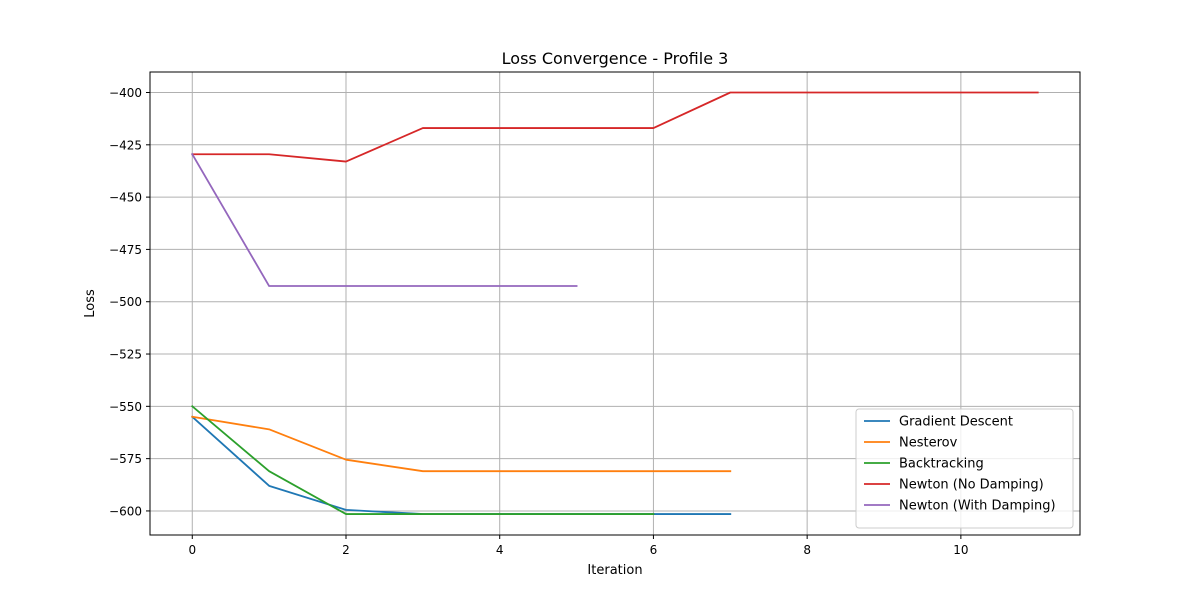 The height and width of the screenshot is (605, 1200). Describe the element at coordinates (125, 459) in the screenshot. I see `y-tick-label: −575` at that location.